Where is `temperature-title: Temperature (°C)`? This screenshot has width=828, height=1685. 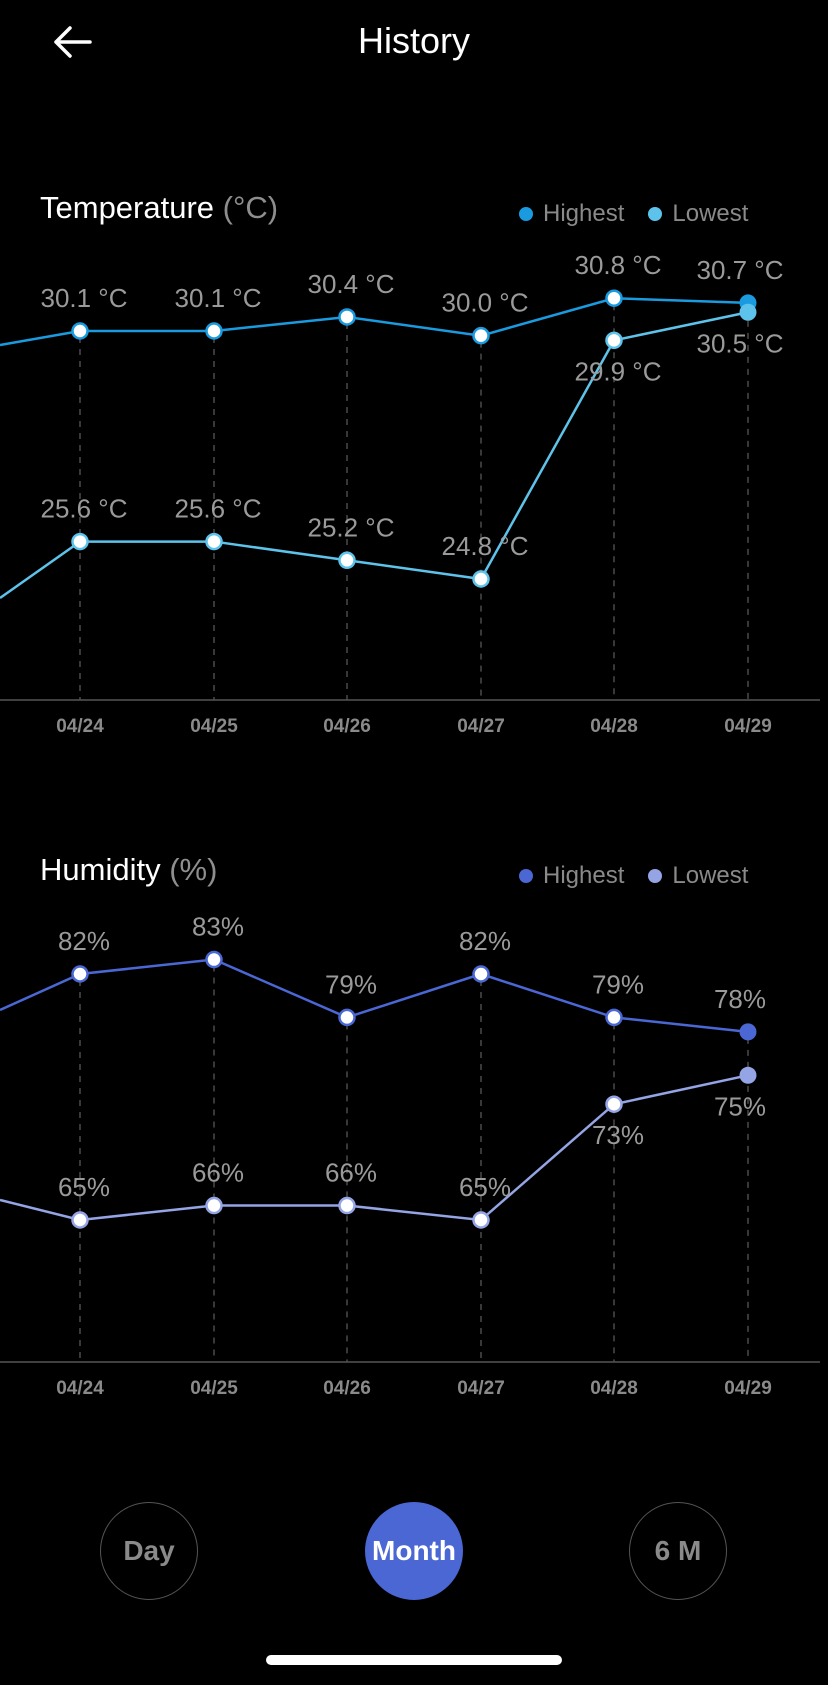
temperature-title: Temperature (°C) is located at coordinates (159, 208).